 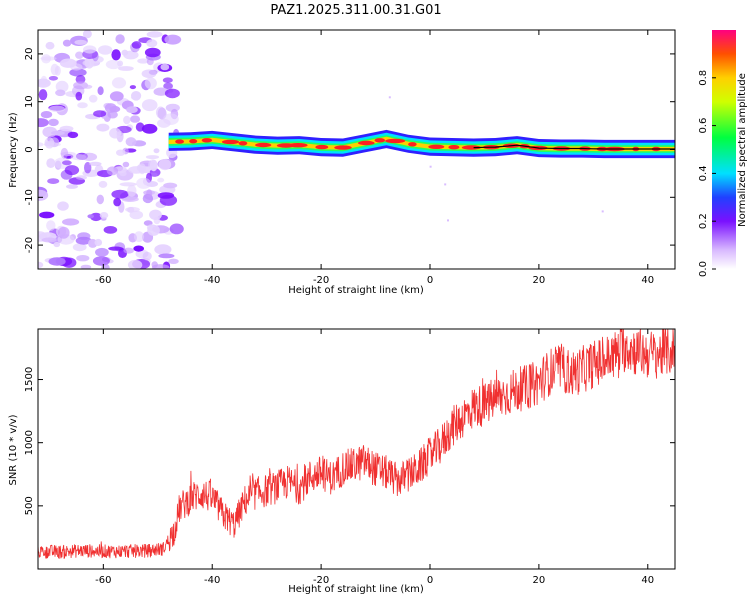 What do you see at coordinates (703, 221) in the screenshot?
I see `colorbar-tick-label: 0.2` at bounding box center [703, 221].